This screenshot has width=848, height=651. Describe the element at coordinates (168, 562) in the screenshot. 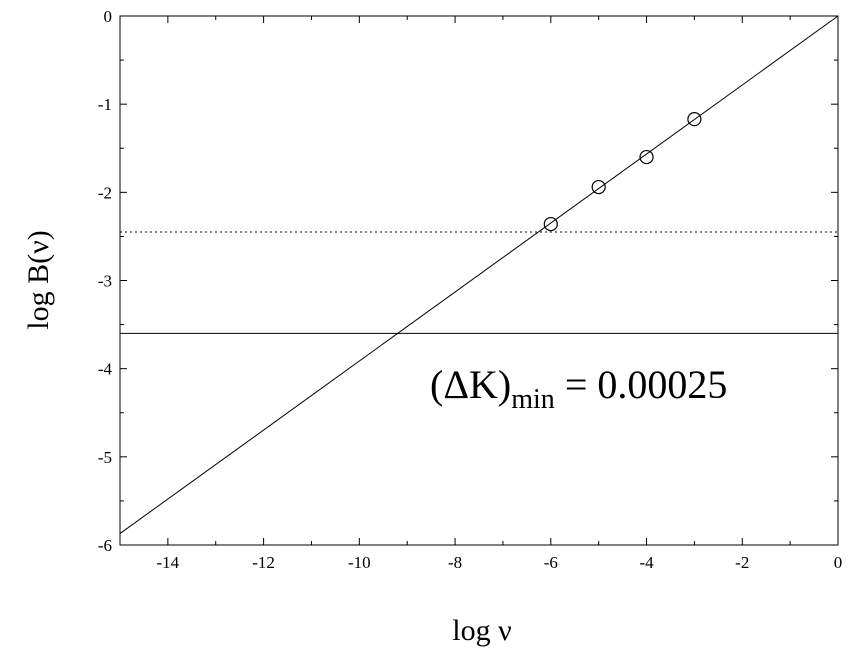

I see `x-tick-label: -14` at that location.